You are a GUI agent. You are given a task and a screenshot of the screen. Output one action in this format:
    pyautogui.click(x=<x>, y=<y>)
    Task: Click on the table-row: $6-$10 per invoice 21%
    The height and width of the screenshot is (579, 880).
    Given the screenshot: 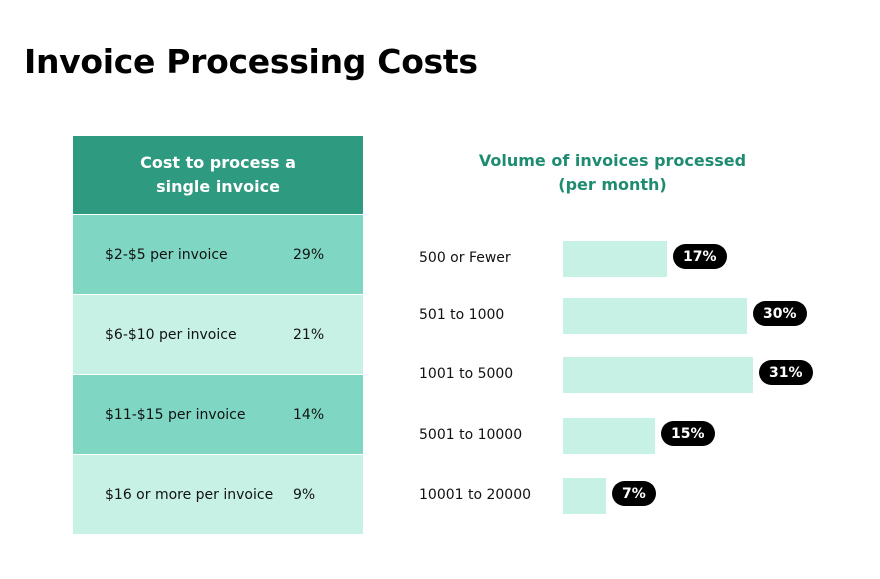 What is the action you would take?
    pyautogui.click(x=218, y=334)
    